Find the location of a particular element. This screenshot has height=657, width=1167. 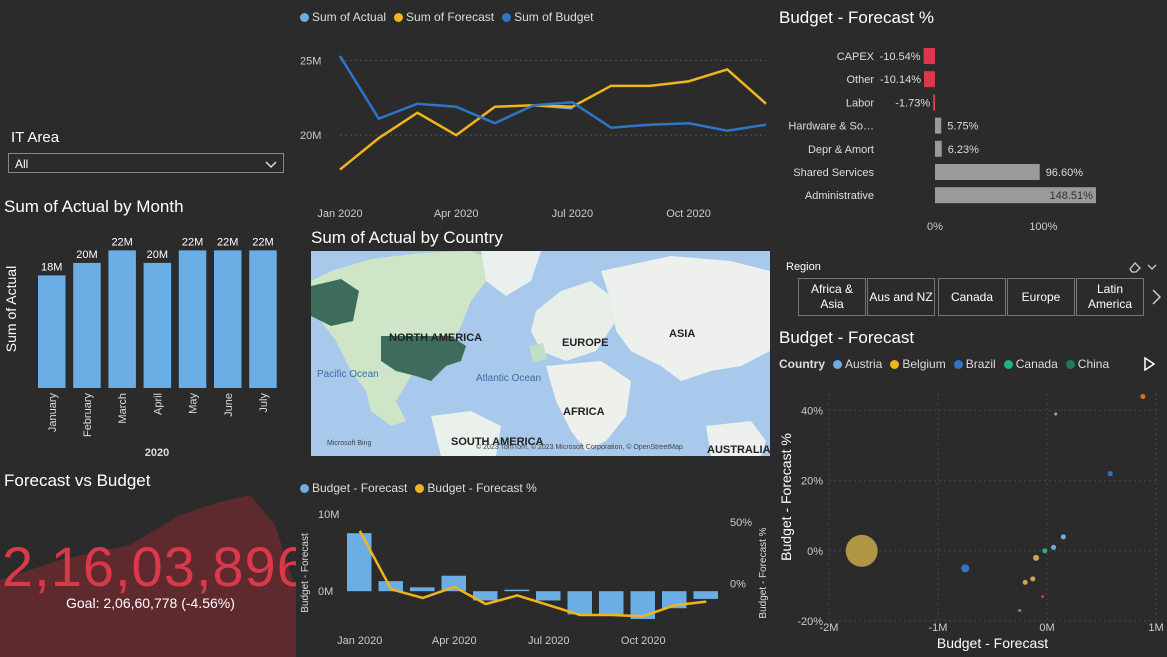

data-label: -1.73% is located at coordinates (912, 103).